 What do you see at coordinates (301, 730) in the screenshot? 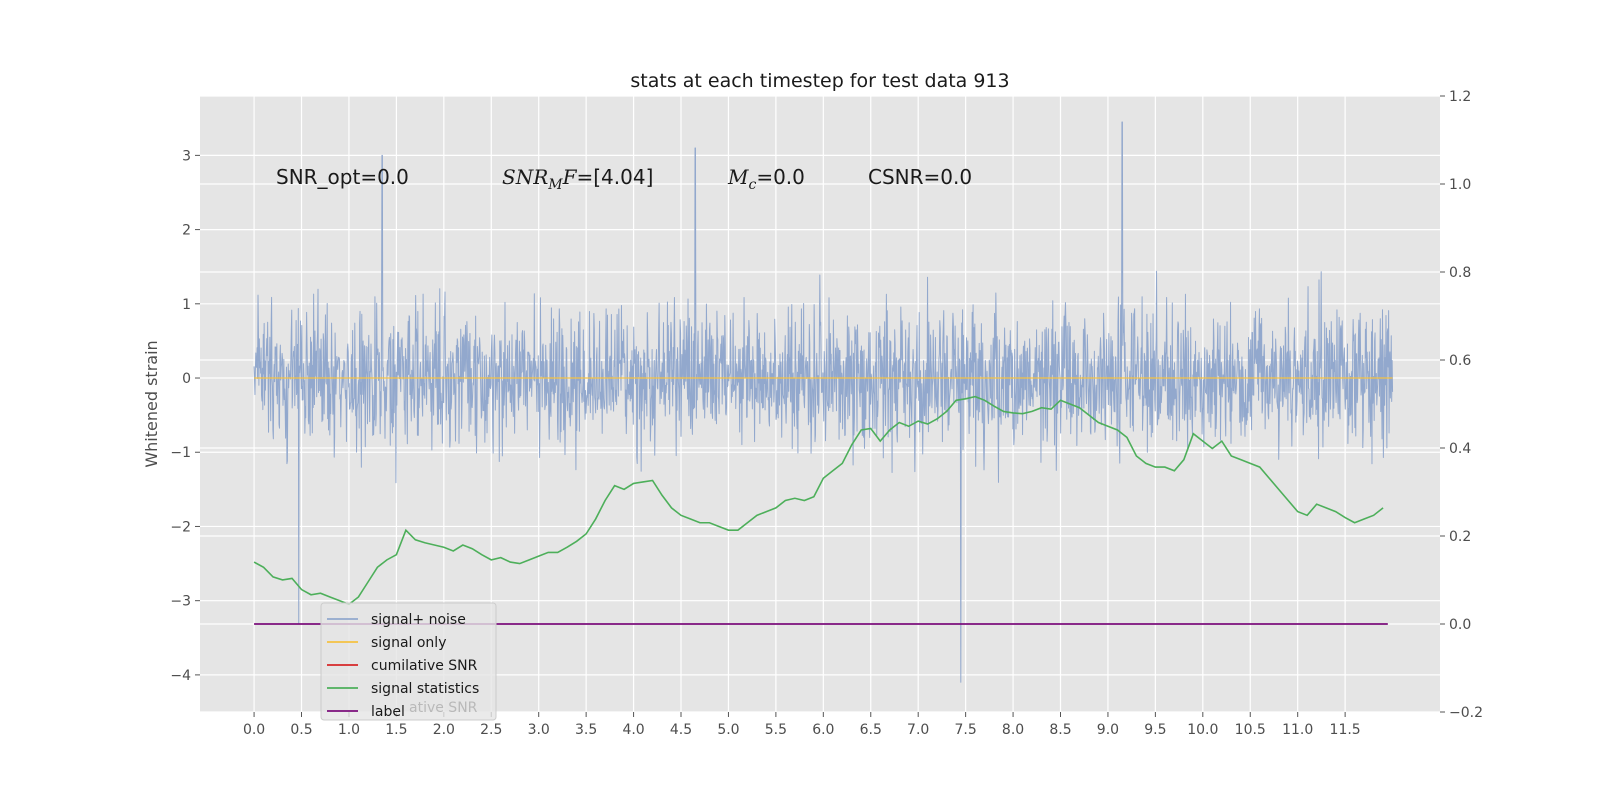
I see `x-tick-label: 0.5` at bounding box center [301, 730].